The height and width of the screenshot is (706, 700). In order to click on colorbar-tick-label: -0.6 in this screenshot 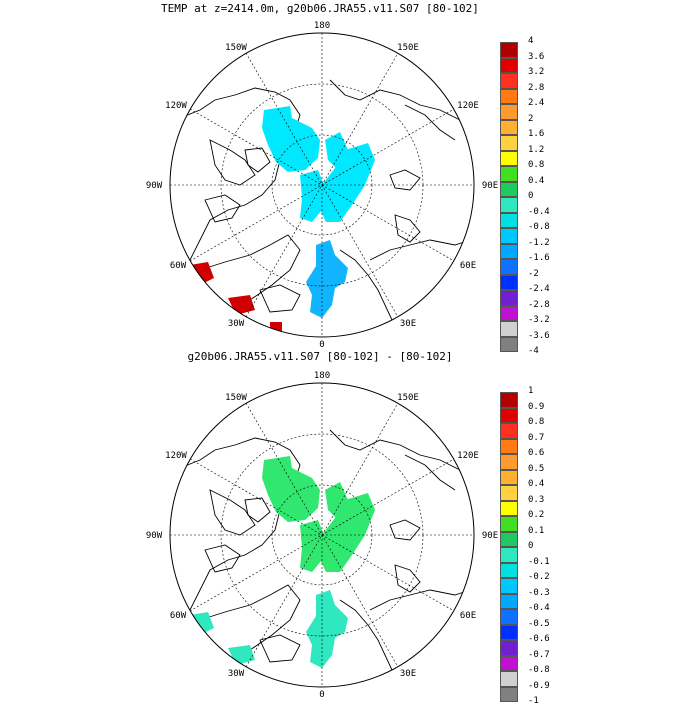, I will do `click(539, 639)`.